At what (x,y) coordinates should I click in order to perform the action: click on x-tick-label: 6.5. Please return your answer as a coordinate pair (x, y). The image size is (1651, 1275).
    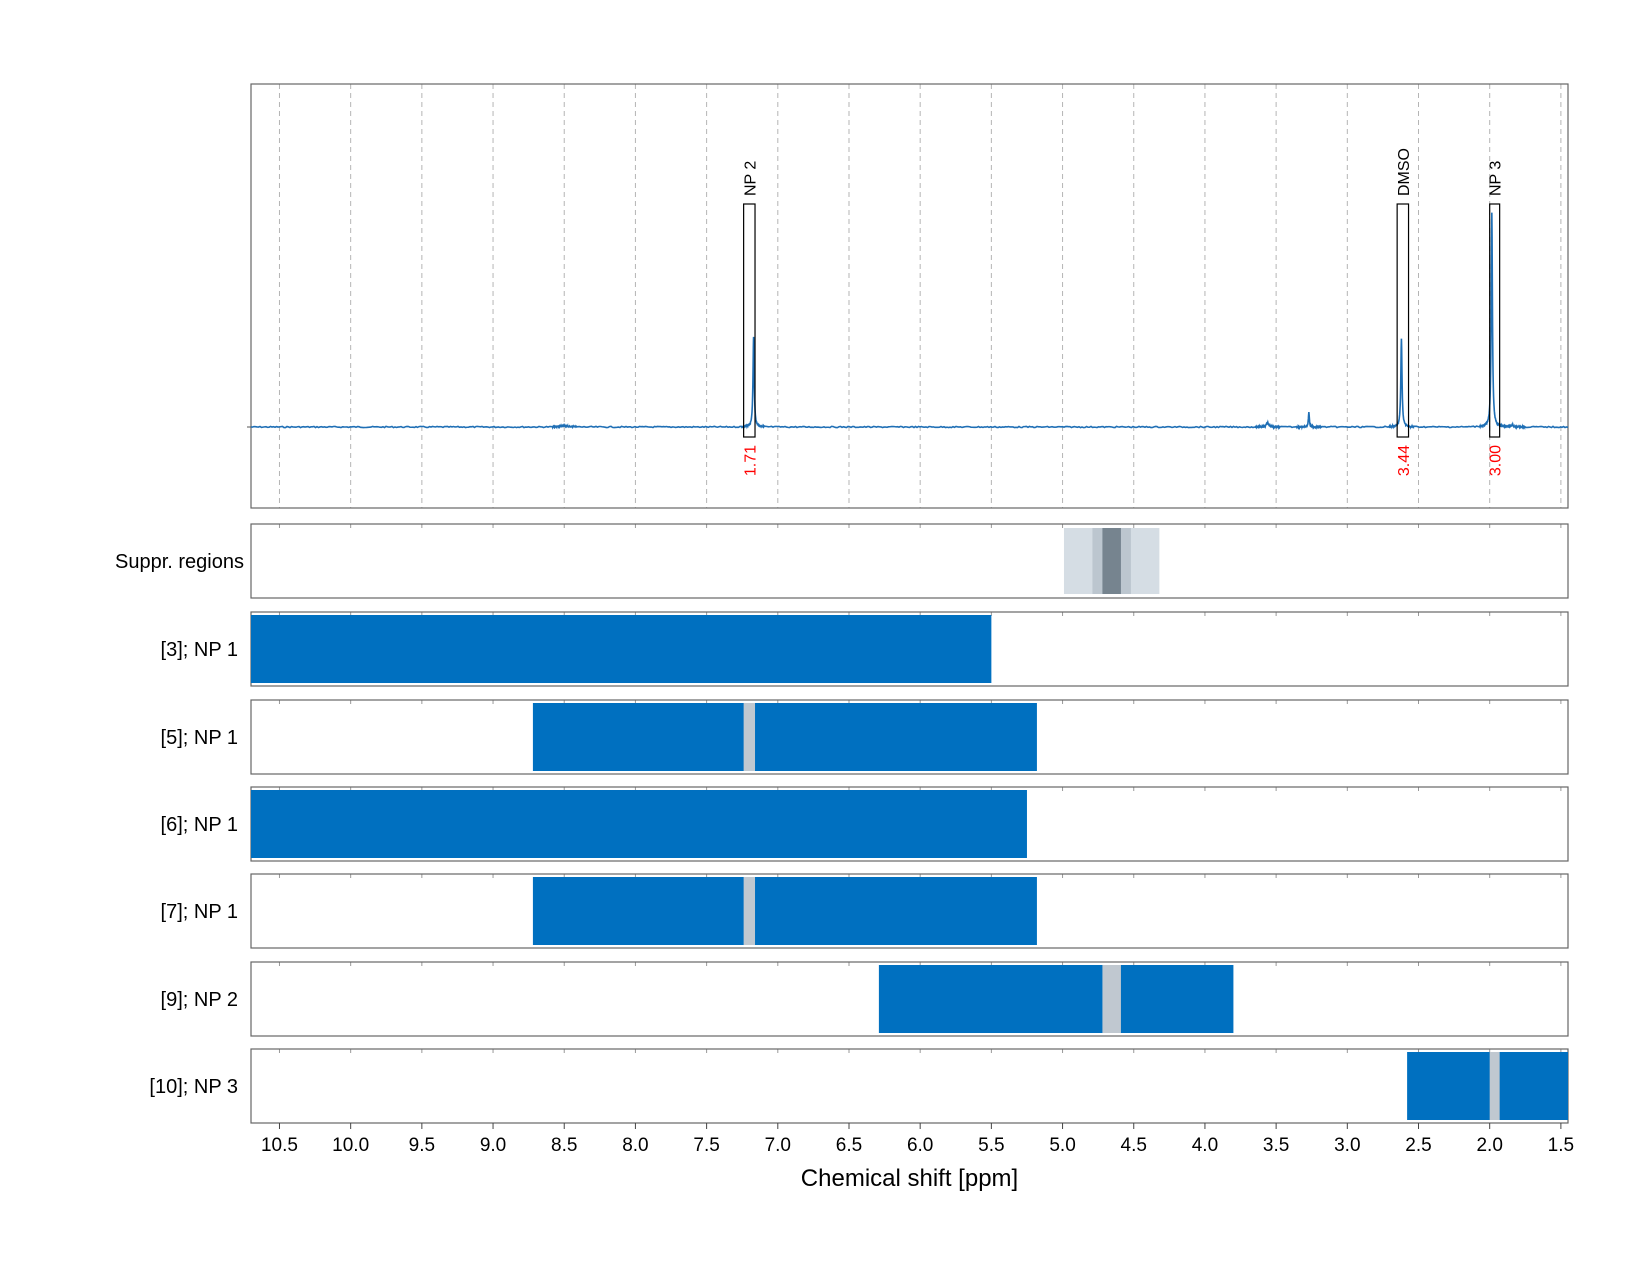
    Looking at the image, I should click on (849, 1145).